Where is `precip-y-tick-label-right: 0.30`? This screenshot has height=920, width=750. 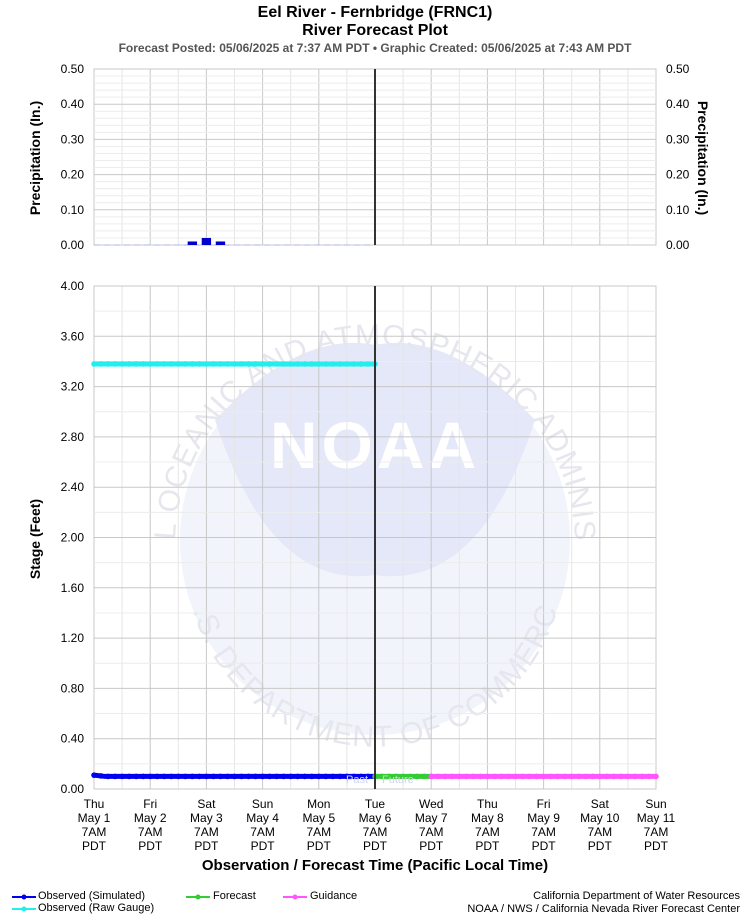 precip-y-tick-label-right: 0.30 is located at coordinates (678, 139).